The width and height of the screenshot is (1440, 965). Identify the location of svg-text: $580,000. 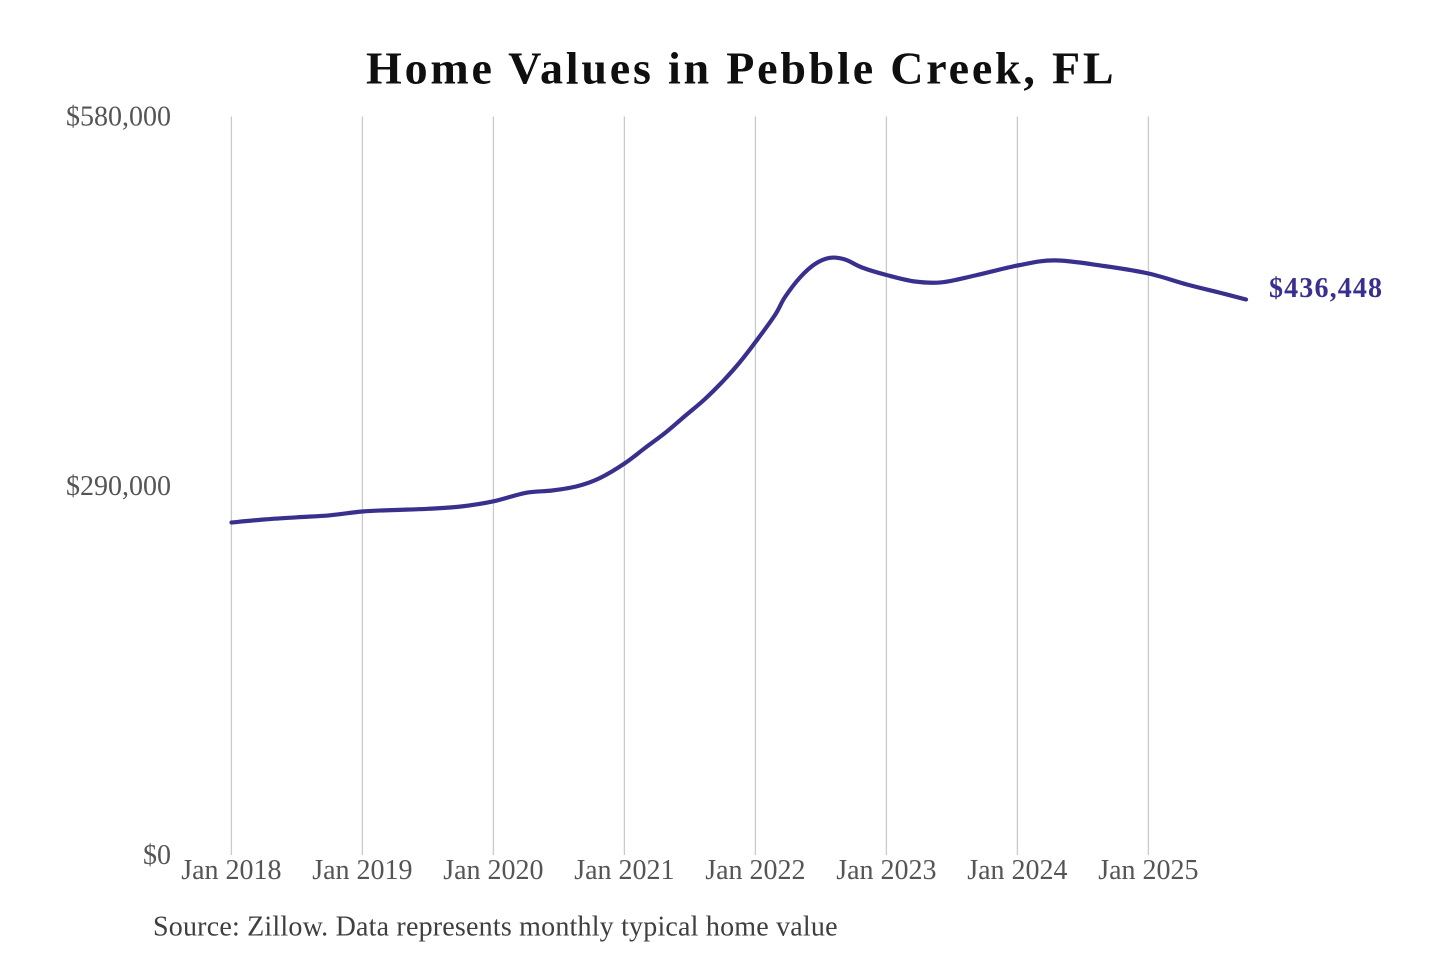
(118, 117).